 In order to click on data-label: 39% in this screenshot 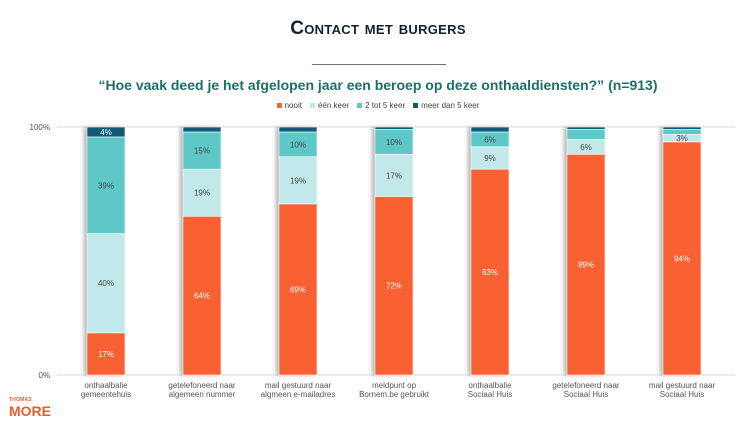, I will do `click(106, 185)`.